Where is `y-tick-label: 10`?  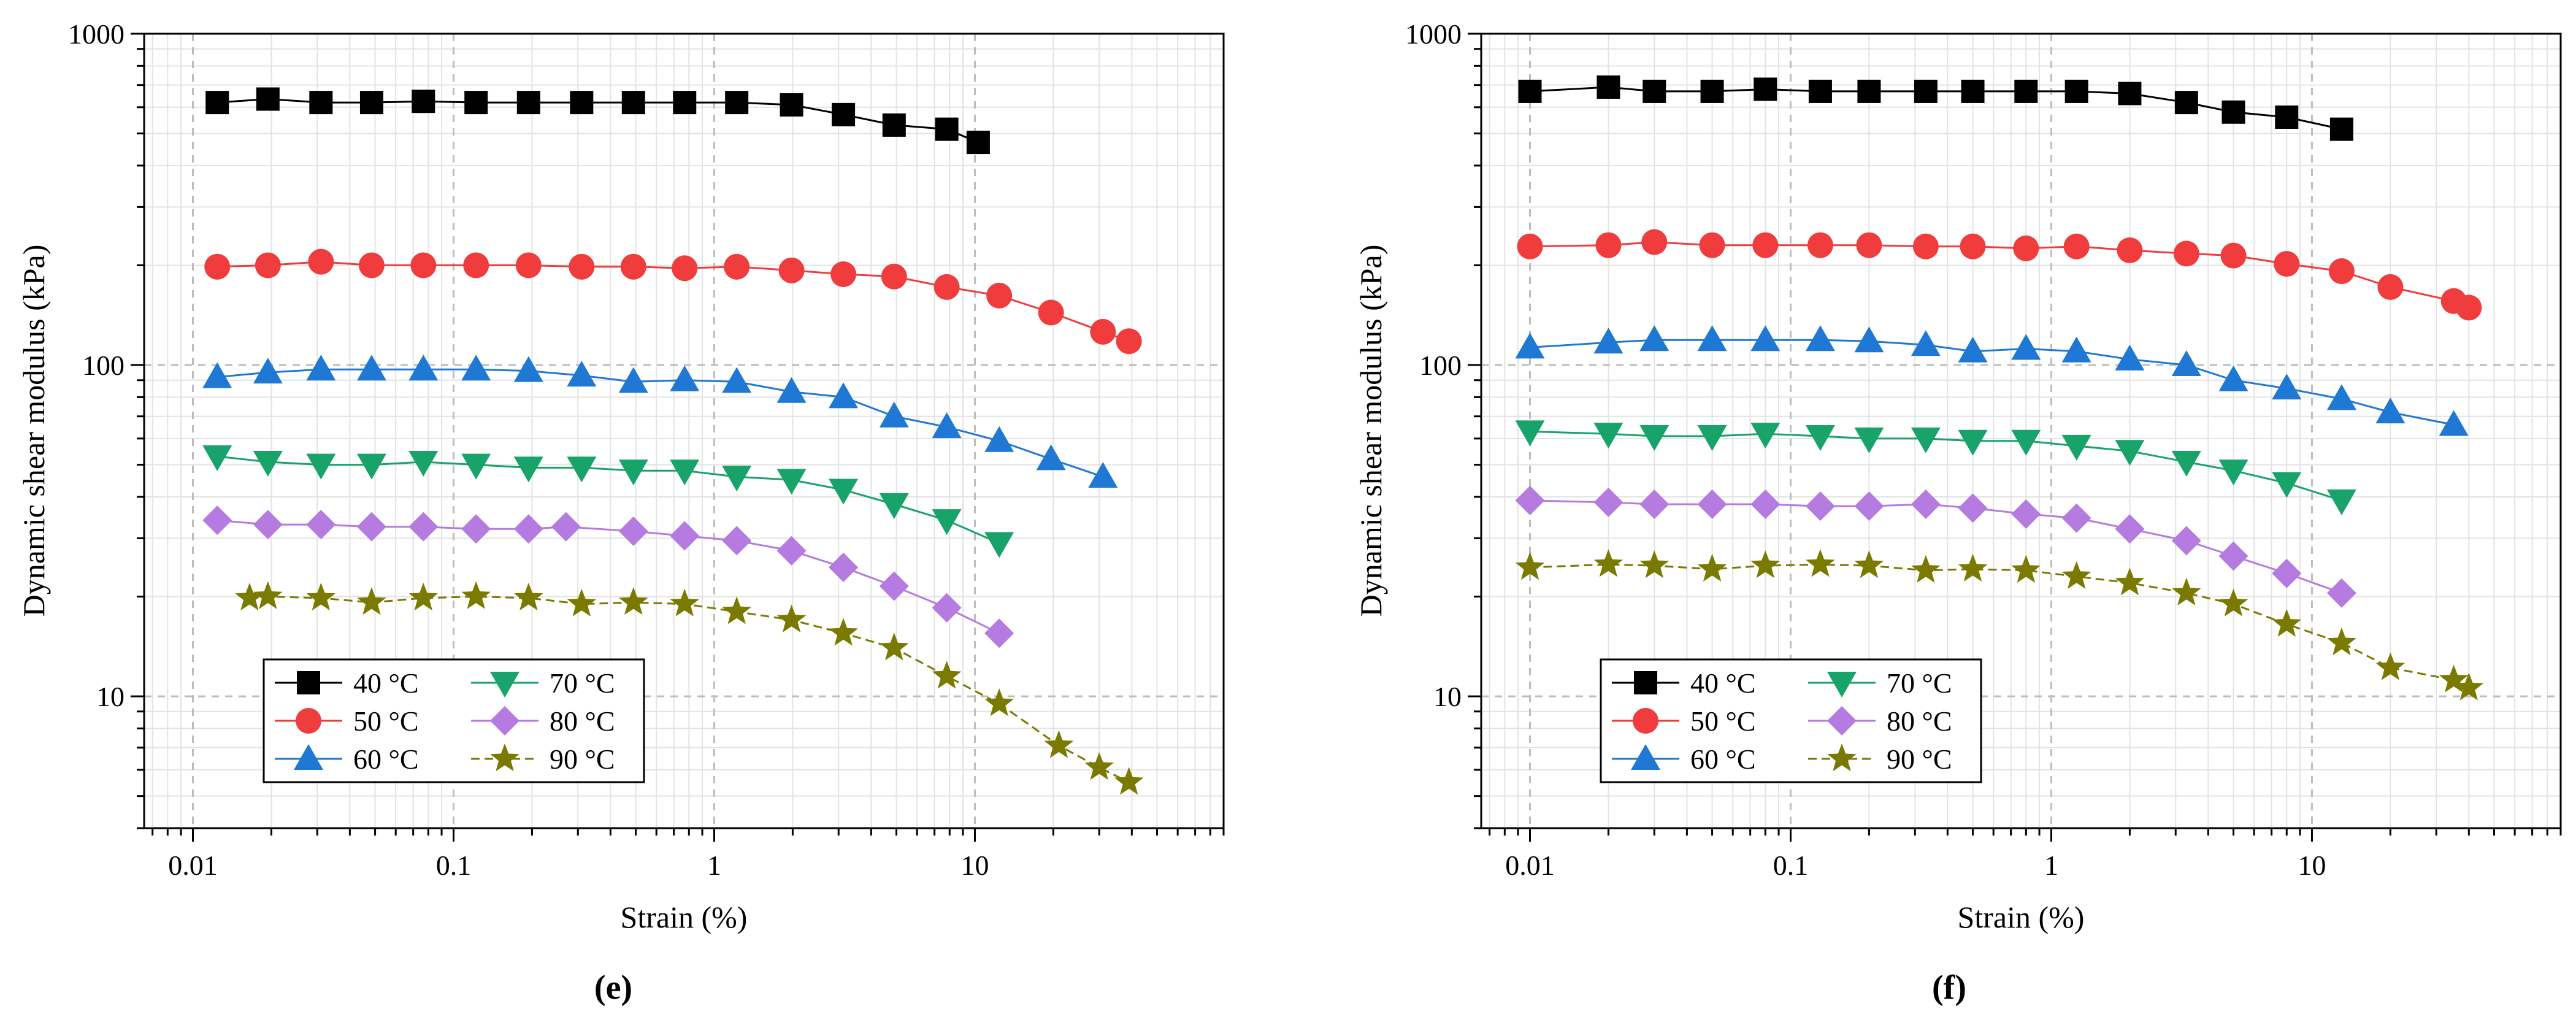 y-tick-label: 10 is located at coordinates (110, 696).